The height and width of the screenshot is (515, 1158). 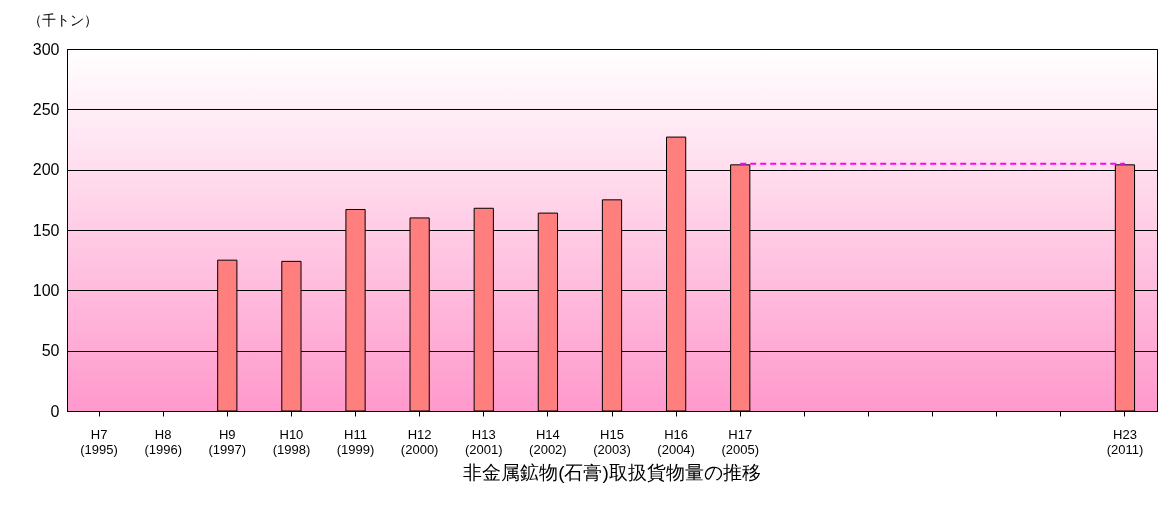 I want to click on y-axis-title: （千トン）, so click(x=62, y=19).